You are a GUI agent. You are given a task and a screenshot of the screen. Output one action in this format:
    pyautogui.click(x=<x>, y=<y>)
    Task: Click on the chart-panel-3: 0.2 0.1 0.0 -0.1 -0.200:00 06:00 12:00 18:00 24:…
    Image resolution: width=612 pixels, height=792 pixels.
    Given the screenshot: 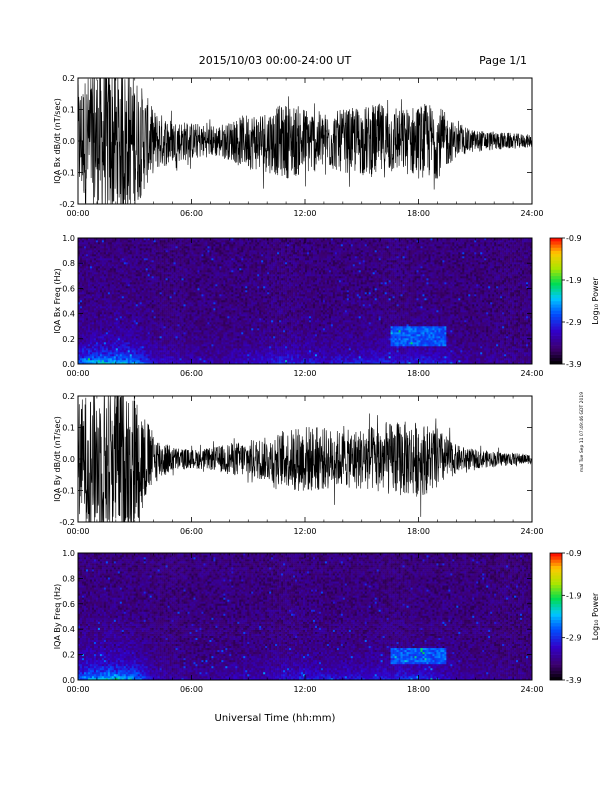 What is the action you would take?
    pyautogui.click(x=298, y=464)
    